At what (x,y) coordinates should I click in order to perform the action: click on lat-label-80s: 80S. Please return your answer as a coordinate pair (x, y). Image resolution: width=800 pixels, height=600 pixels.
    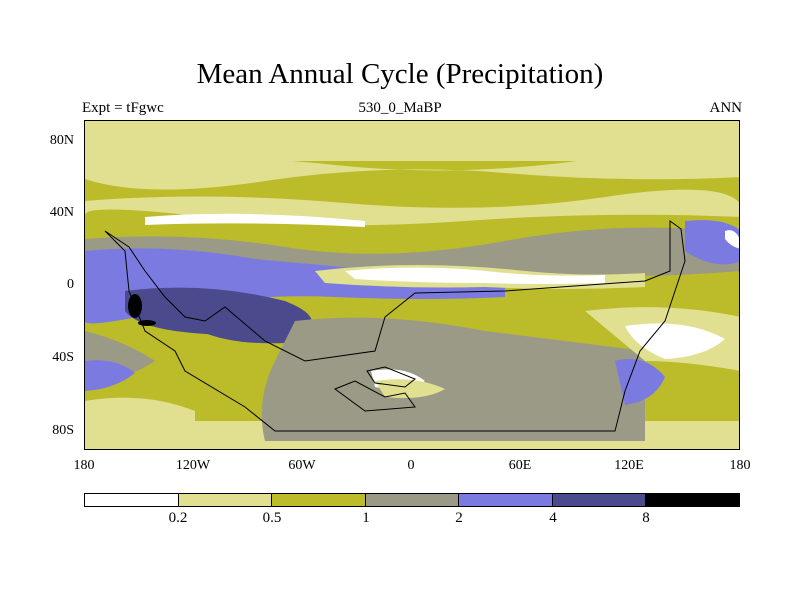
    Looking at the image, I should click on (63, 430).